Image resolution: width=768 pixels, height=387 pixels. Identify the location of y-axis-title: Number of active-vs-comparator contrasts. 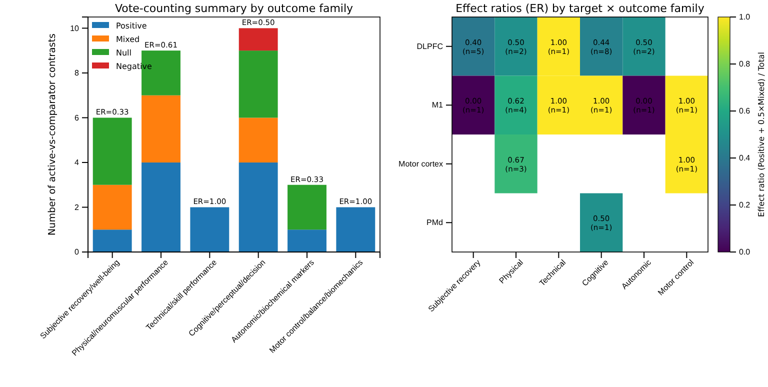
(52, 135).